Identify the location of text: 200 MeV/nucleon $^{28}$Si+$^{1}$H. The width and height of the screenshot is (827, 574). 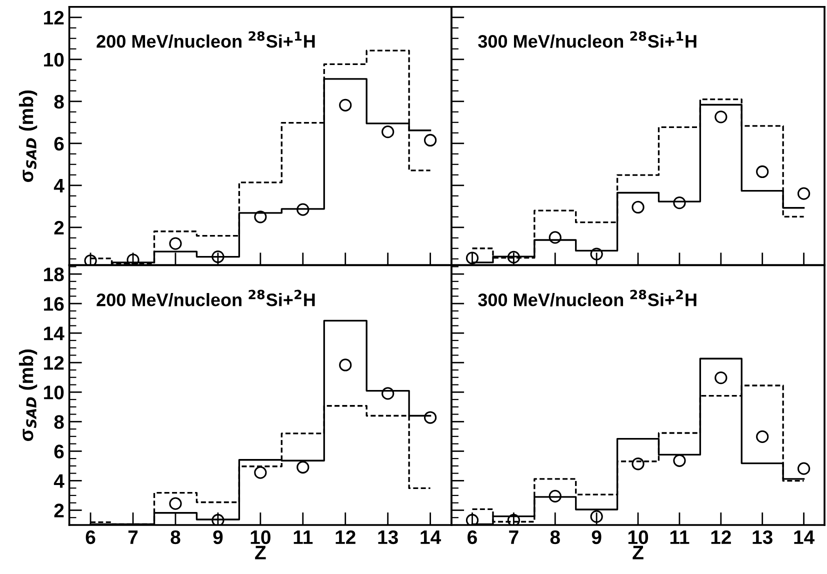
(205, 39).